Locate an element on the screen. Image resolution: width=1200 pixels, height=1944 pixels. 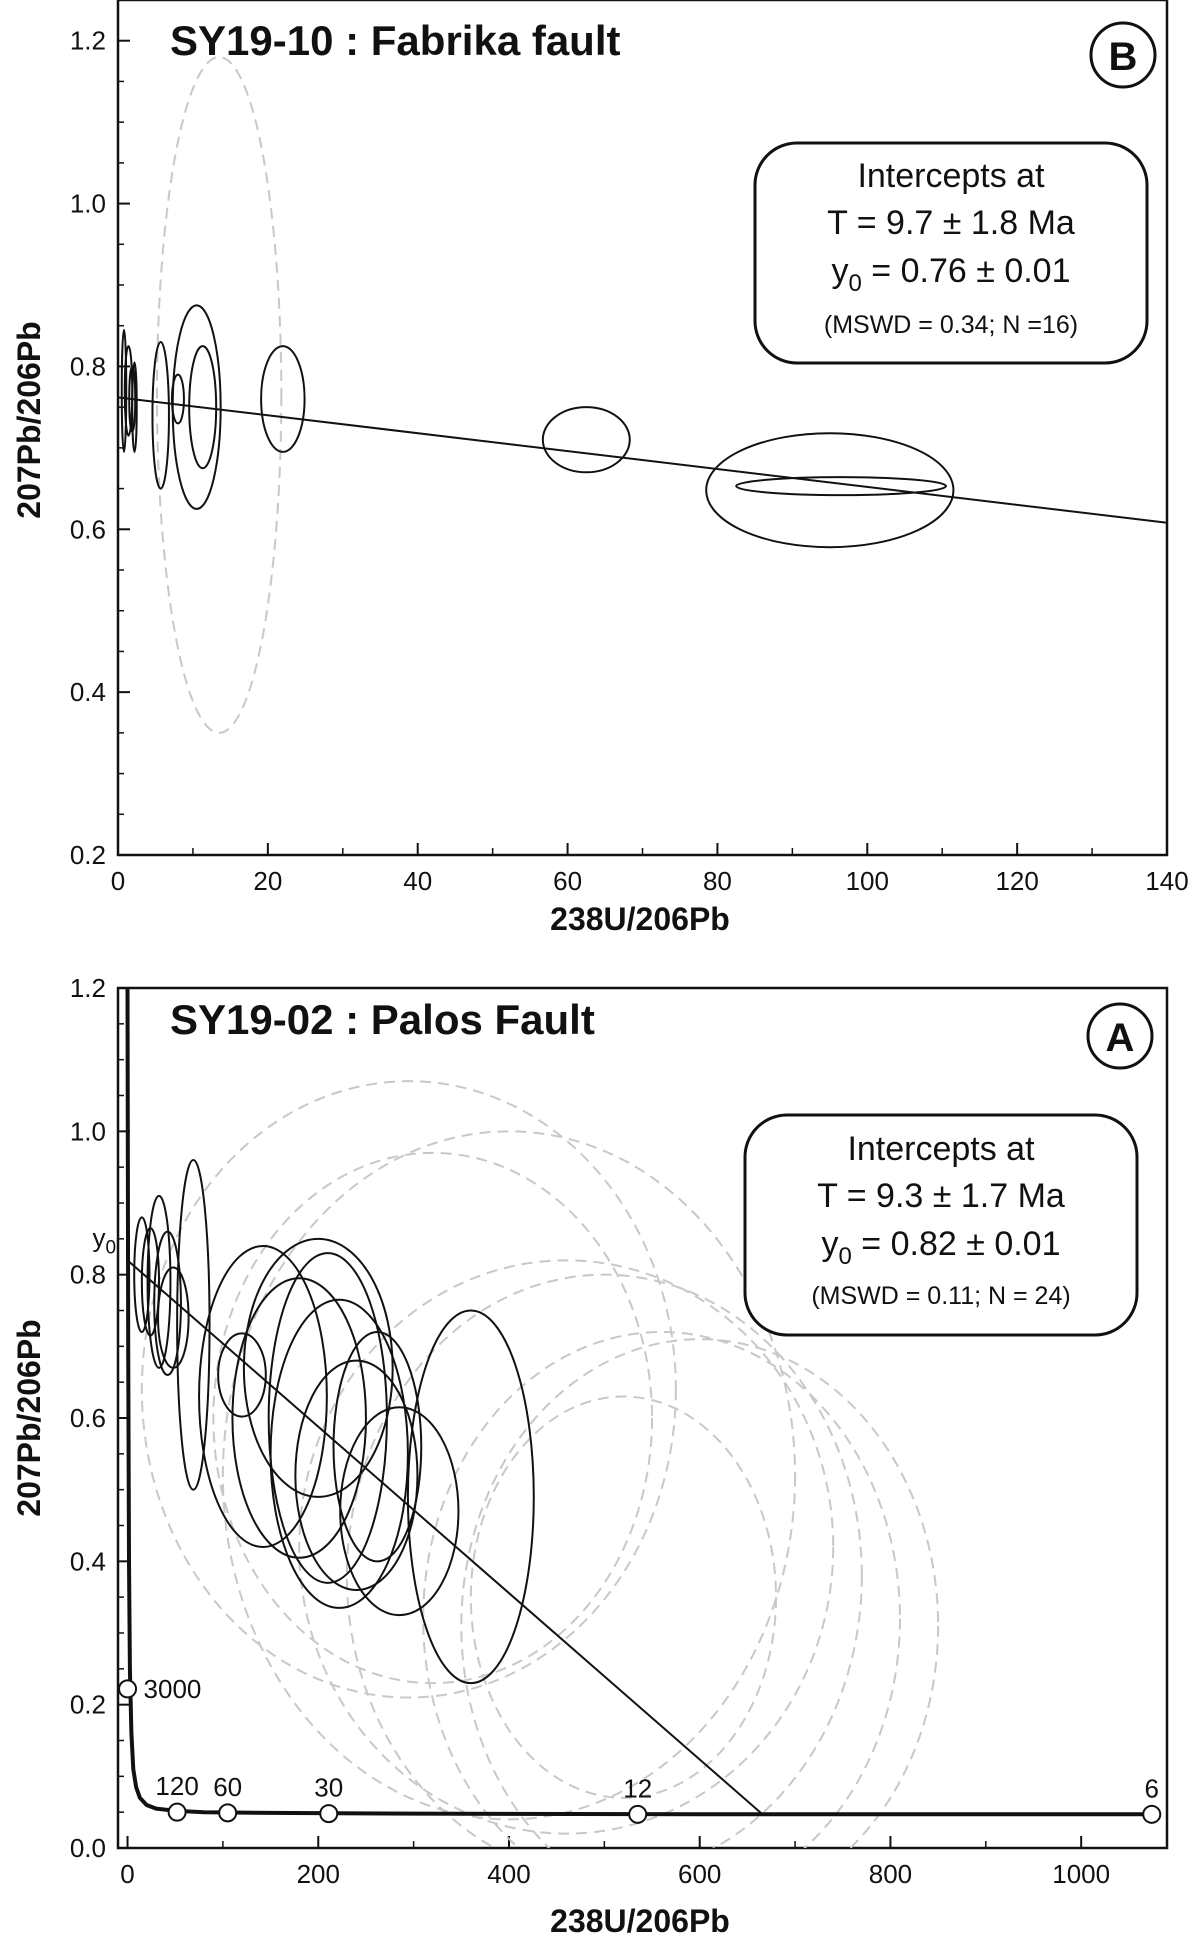
x-tick-label: 20 is located at coordinates (267, 881).